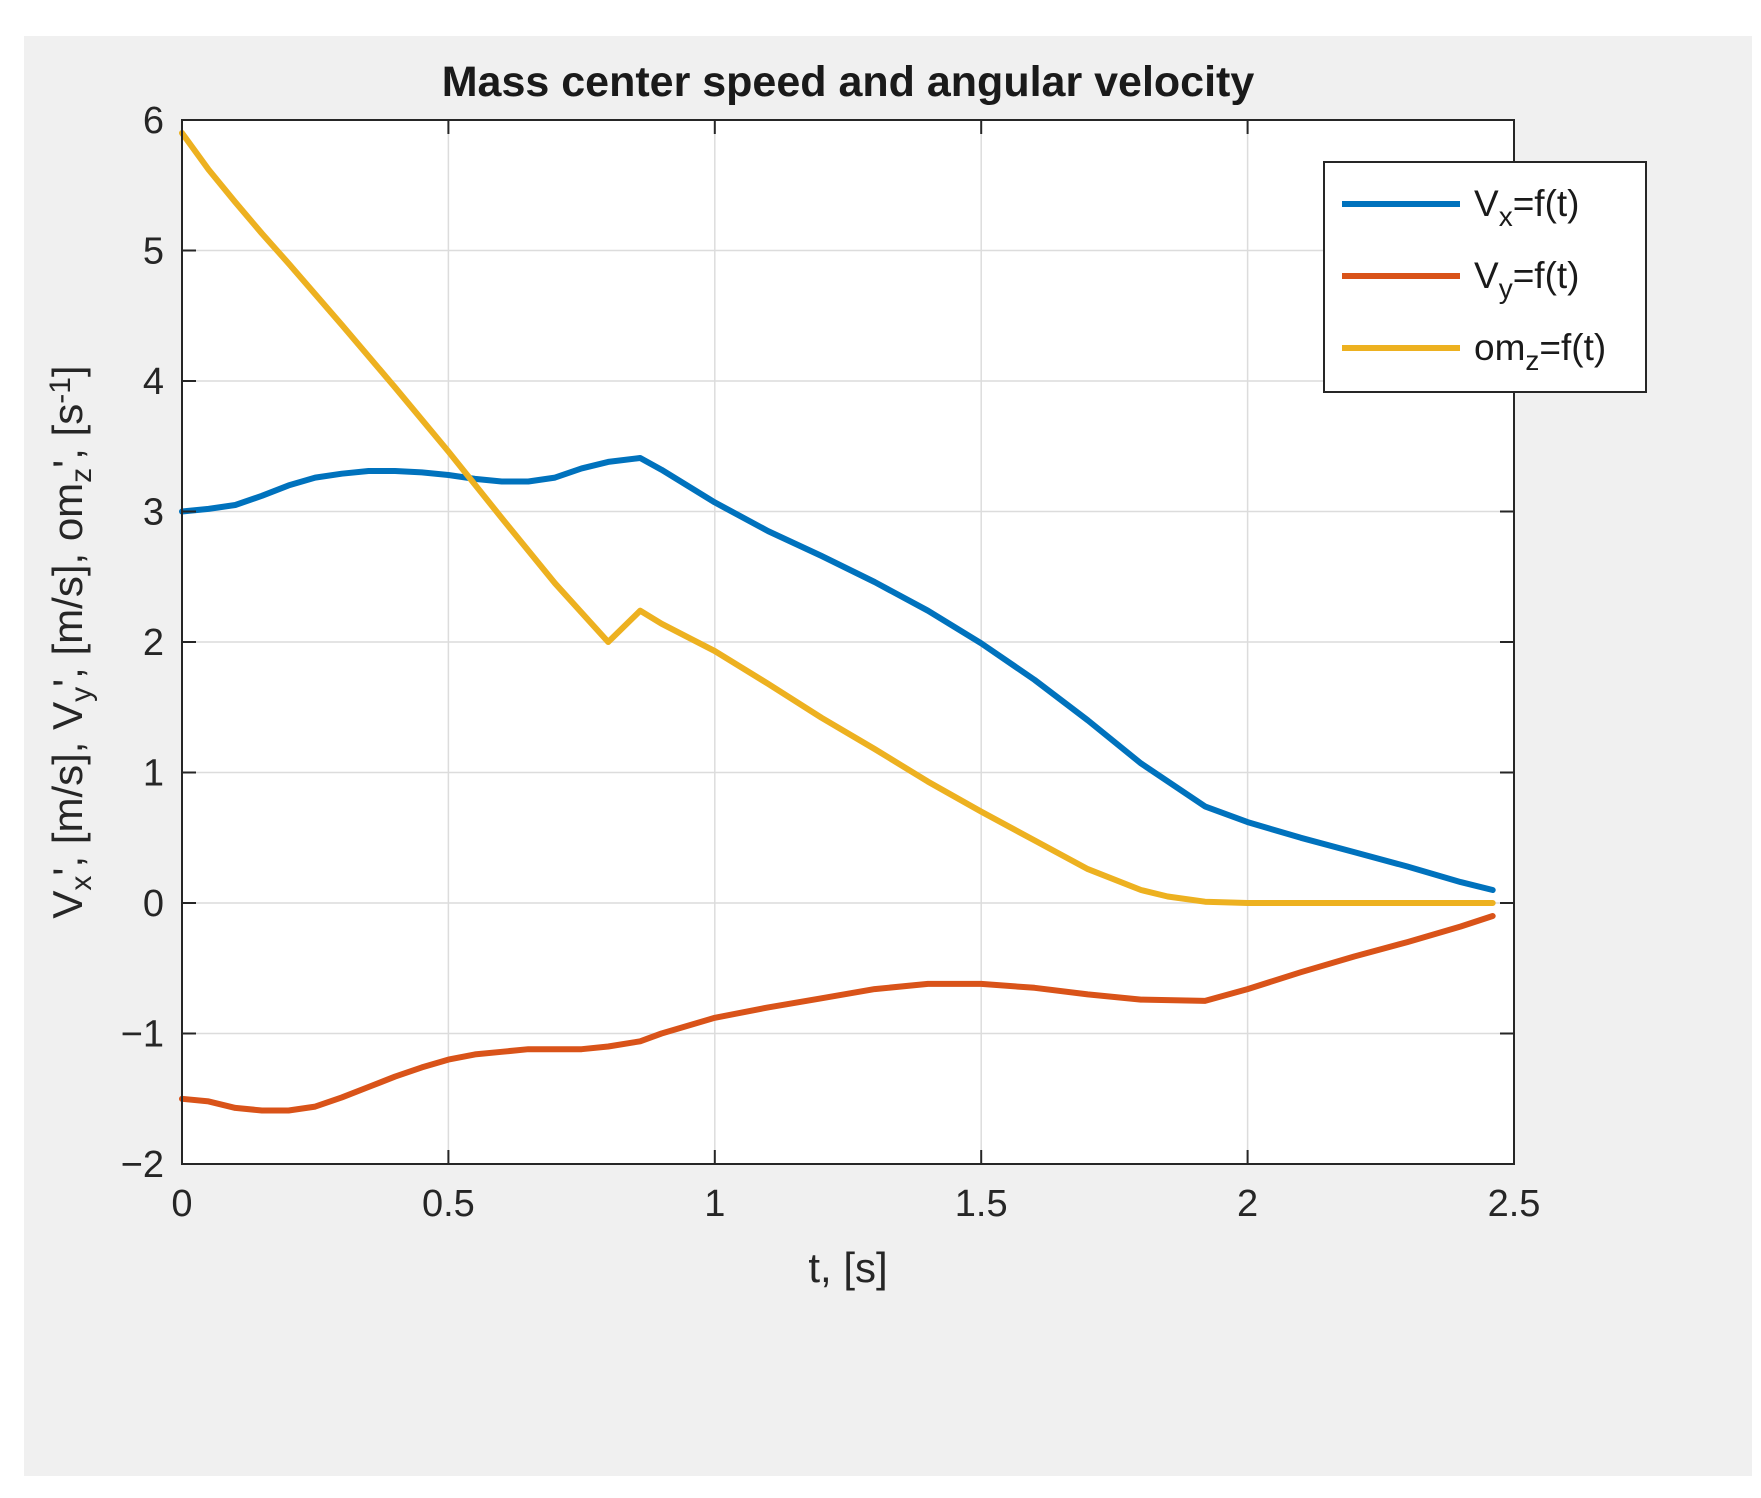 This screenshot has height=1498, width=1761. Describe the element at coordinates (153, 904) in the screenshot. I see `y-tick-label: 0` at that location.